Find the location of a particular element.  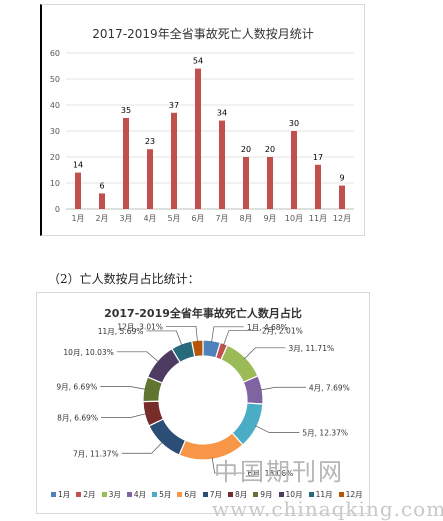

x-tick-label: 1月 is located at coordinates (77, 218).